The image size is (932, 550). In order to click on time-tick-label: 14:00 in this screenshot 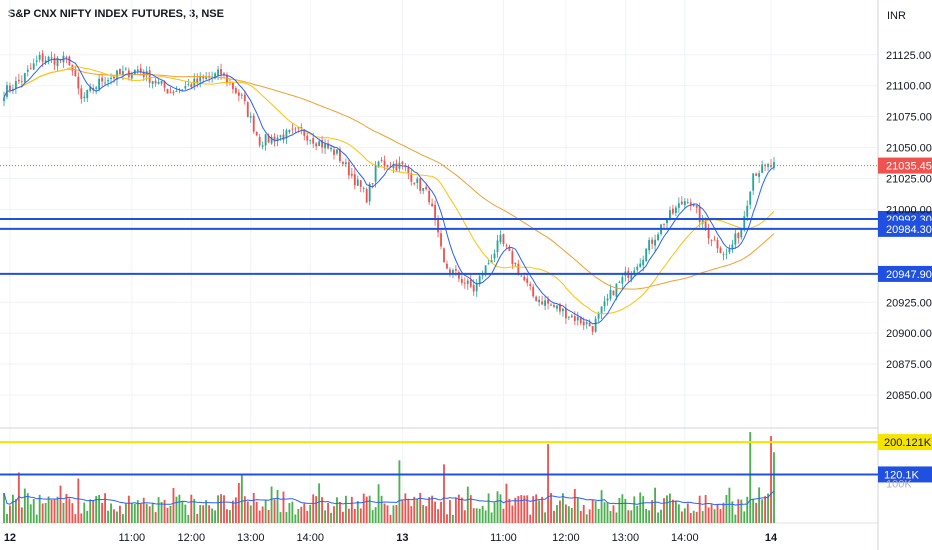, I will do `click(310, 538)`.